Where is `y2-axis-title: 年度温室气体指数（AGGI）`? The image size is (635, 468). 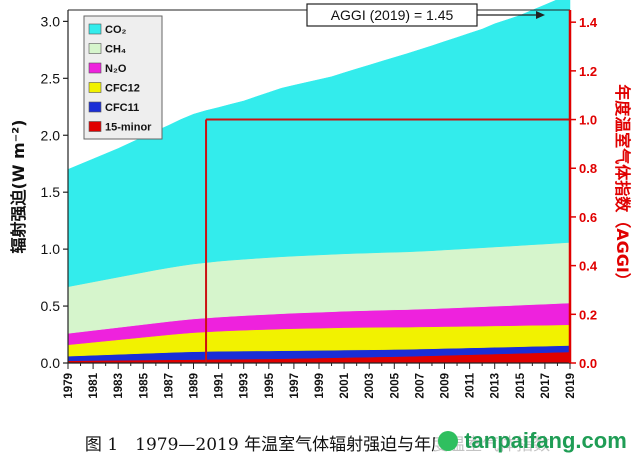 y2-axis-title: 年度温室气体指数（AGGI） is located at coordinates (622, 186).